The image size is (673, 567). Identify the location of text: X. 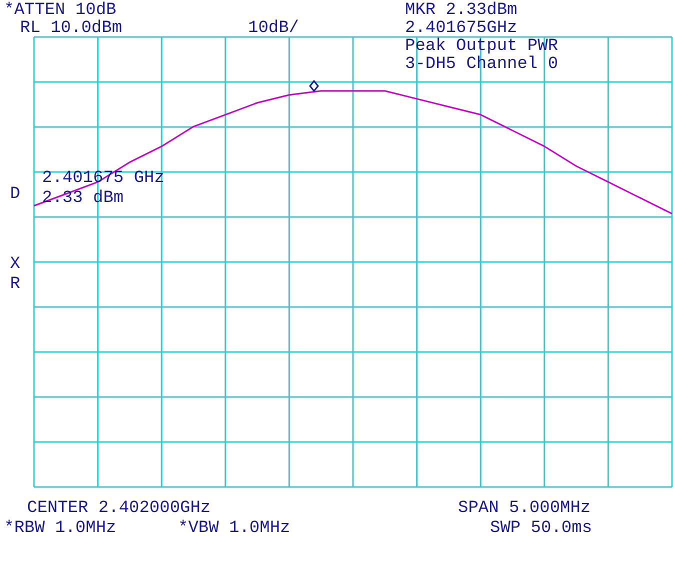
(15, 264).